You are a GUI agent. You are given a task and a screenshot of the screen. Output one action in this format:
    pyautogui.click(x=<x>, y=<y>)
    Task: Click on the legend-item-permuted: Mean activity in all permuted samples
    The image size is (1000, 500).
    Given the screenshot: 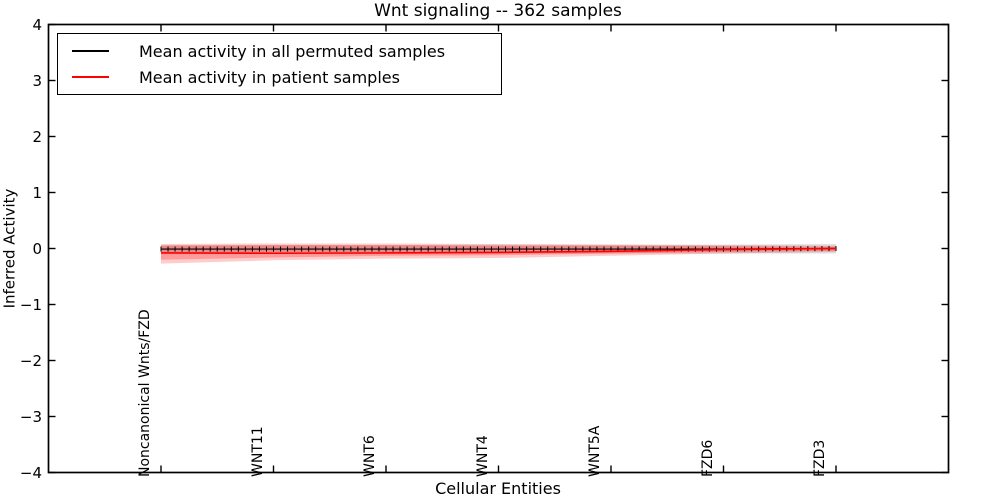 What is the action you would take?
    pyautogui.click(x=279, y=51)
    